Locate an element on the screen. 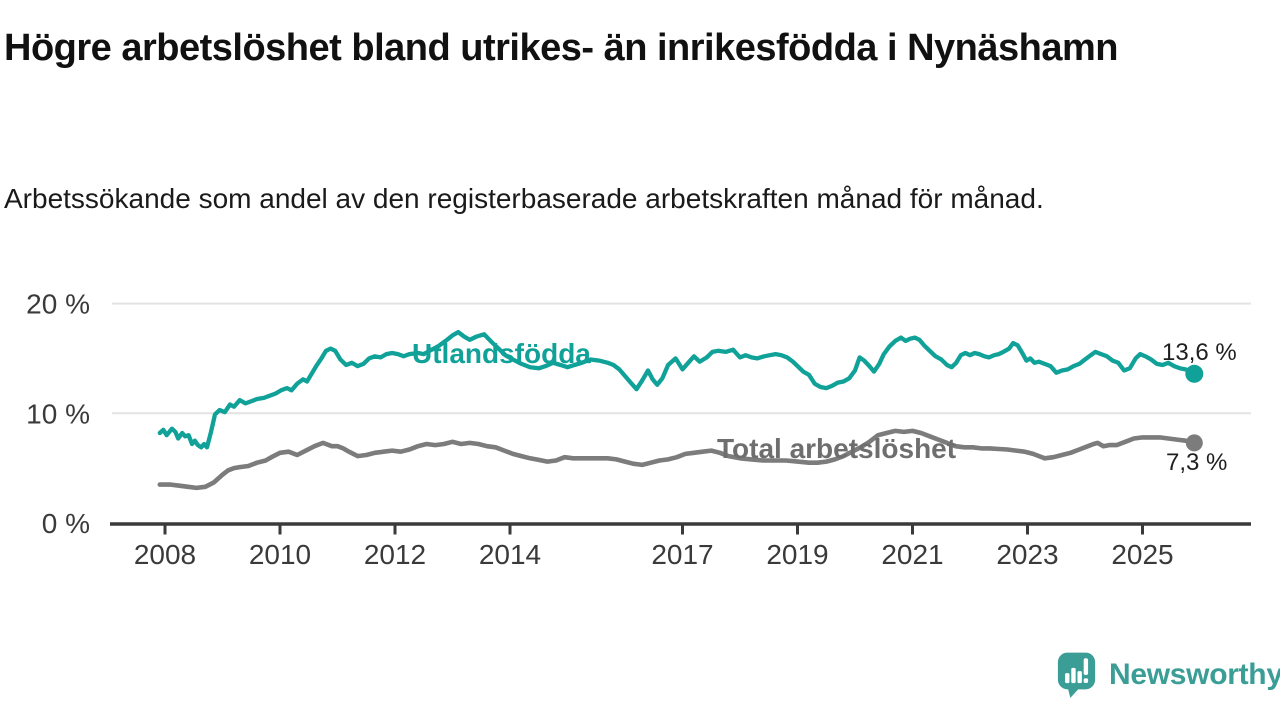  x-tick-label-2014: 2014 is located at coordinates (510, 554).